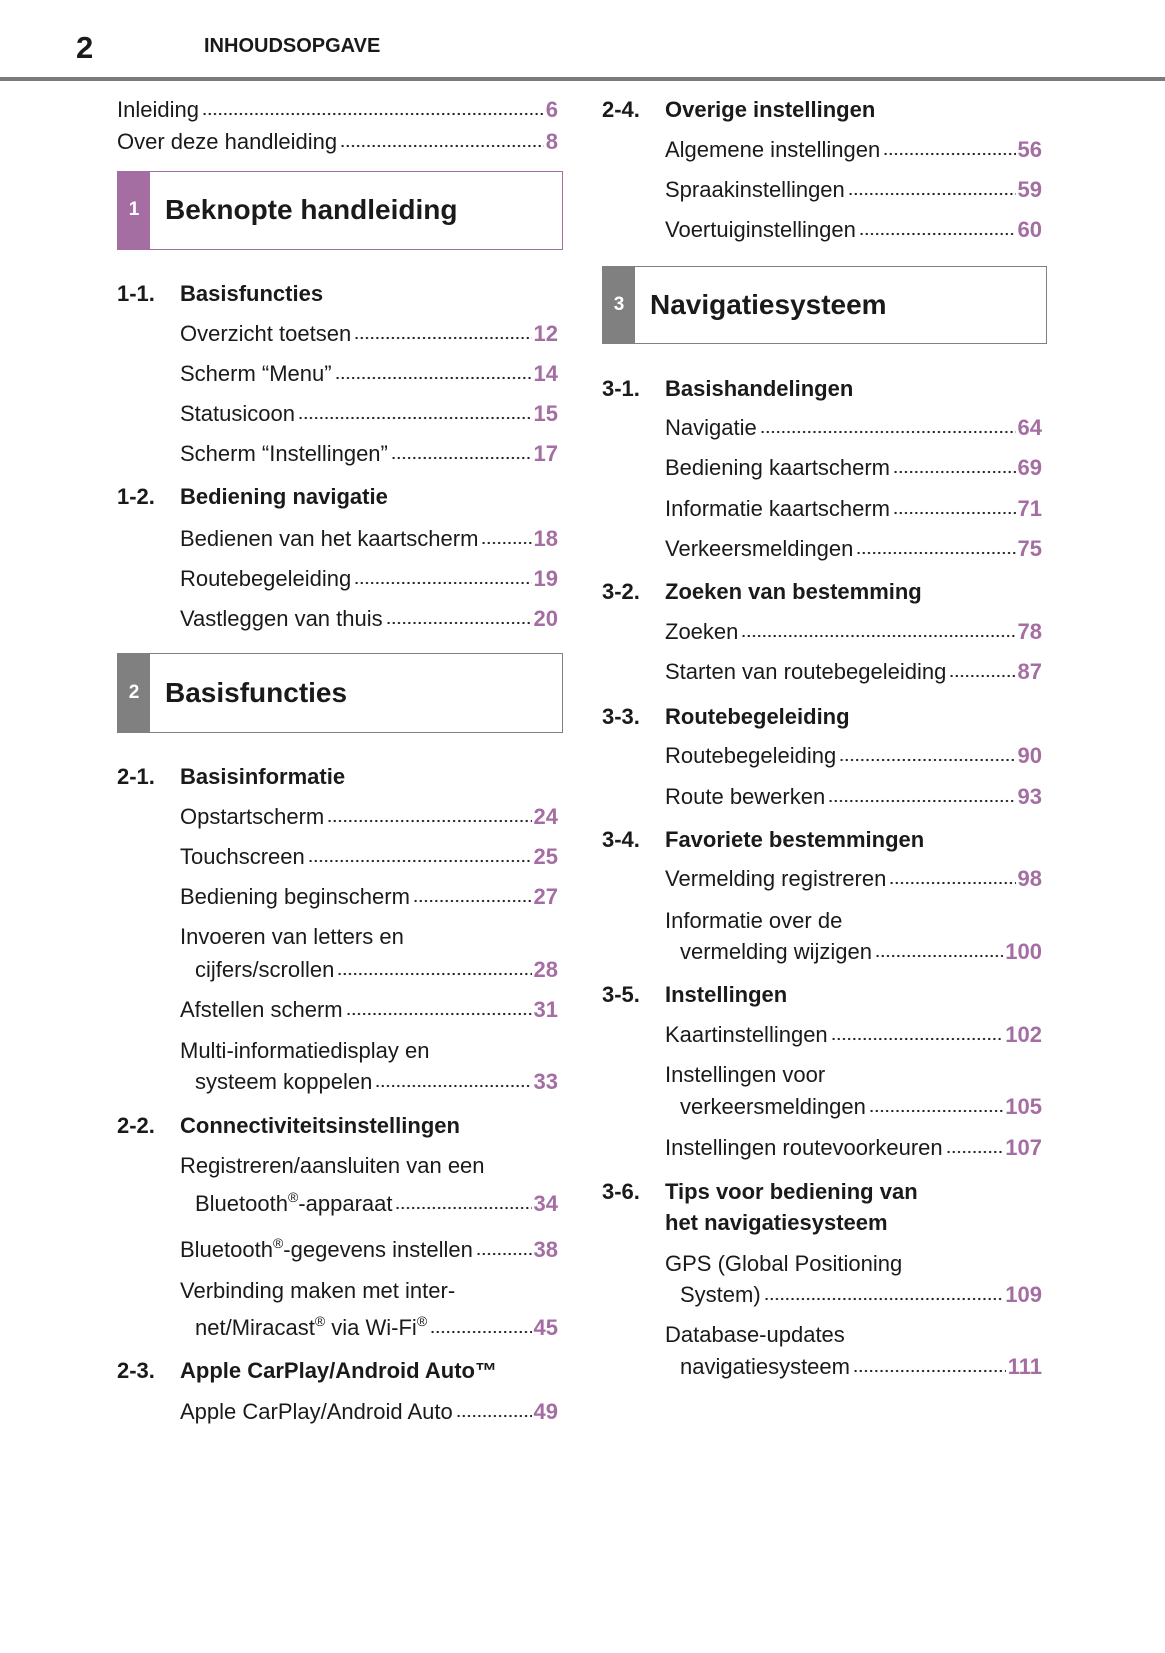  What do you see at coordinates (1029, 189) in the screenshot?
I see `page-reference: 59` at bounding box center [1029, 189].